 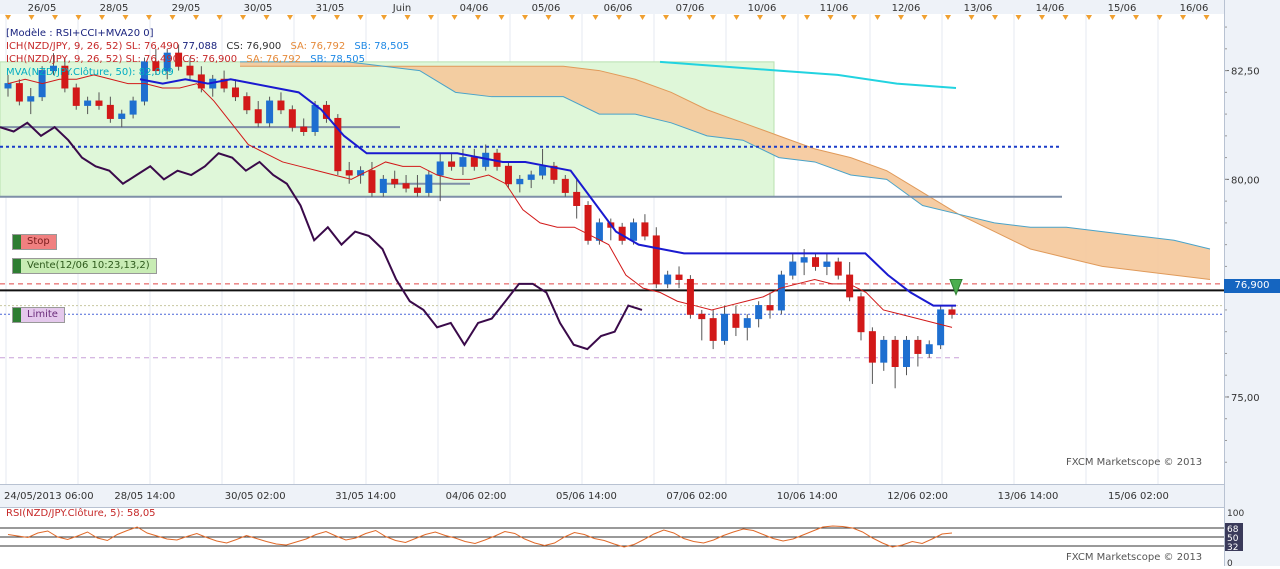 I want to click on y-tick-label: 75,00, so click(x=1245, y=398).